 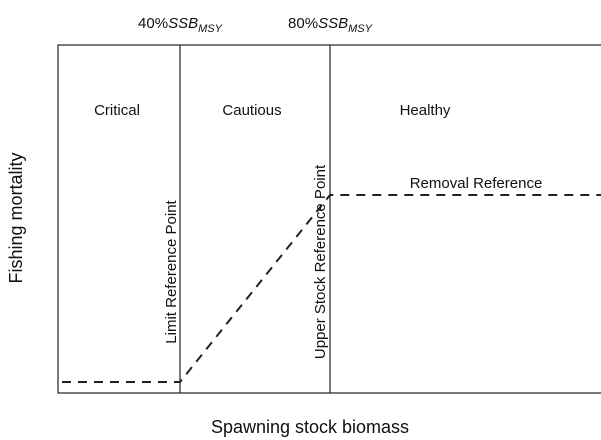 What do you see at coordinates (425, 110) in the screenshot?
I see `zone-label: Healthy` at bounding box center [425, 110].